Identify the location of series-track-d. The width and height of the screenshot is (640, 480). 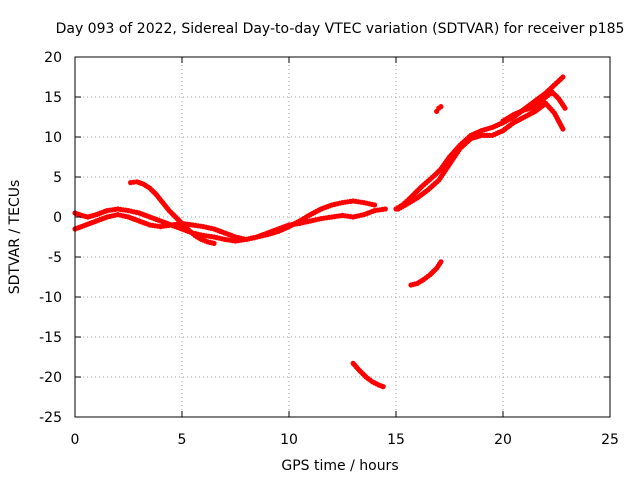
(479, 143).